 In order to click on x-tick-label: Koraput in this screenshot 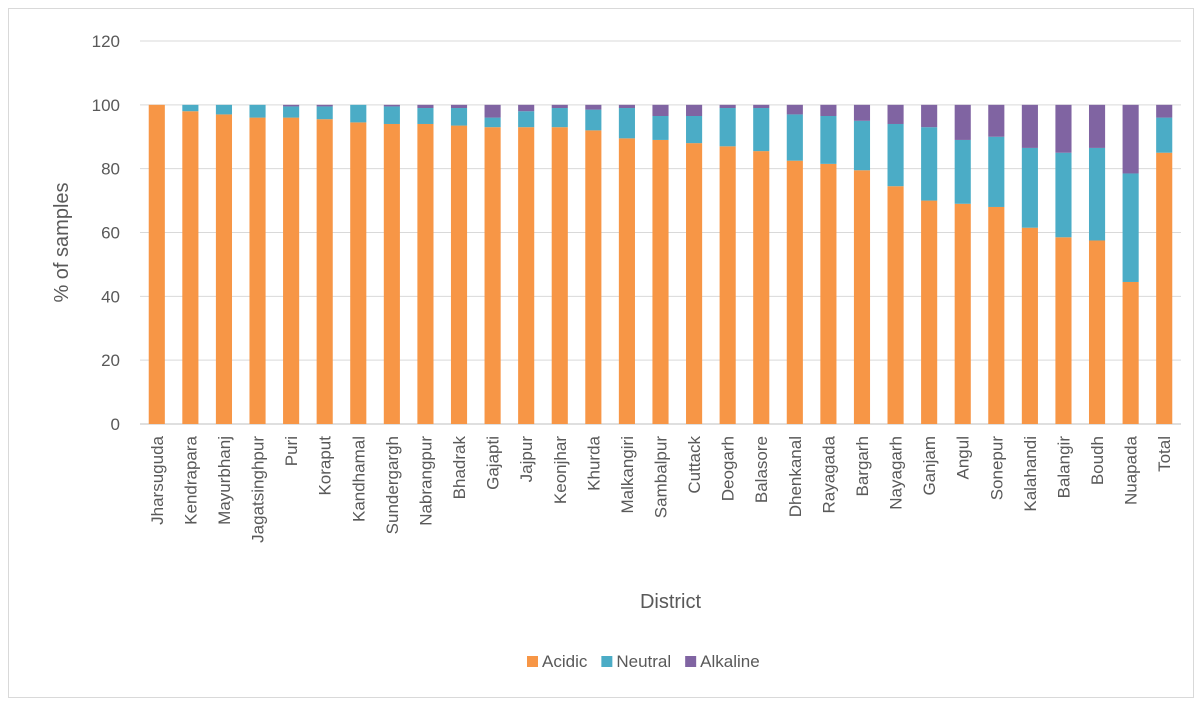, I will do `click(325, 466)`.